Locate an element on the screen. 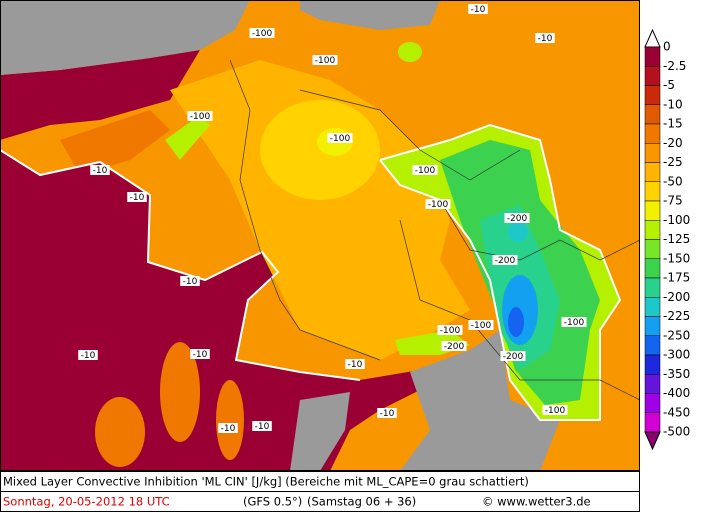 This screenshot has width=704, height=513. legend-label: -125 is located at coordinates (676, 239).